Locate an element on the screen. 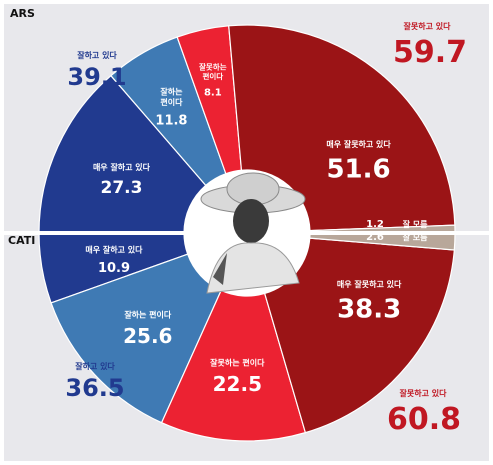 The image size is (493, 465). value-ars-somewhat-positive: 11.8 is located at coordinates (171, 120).